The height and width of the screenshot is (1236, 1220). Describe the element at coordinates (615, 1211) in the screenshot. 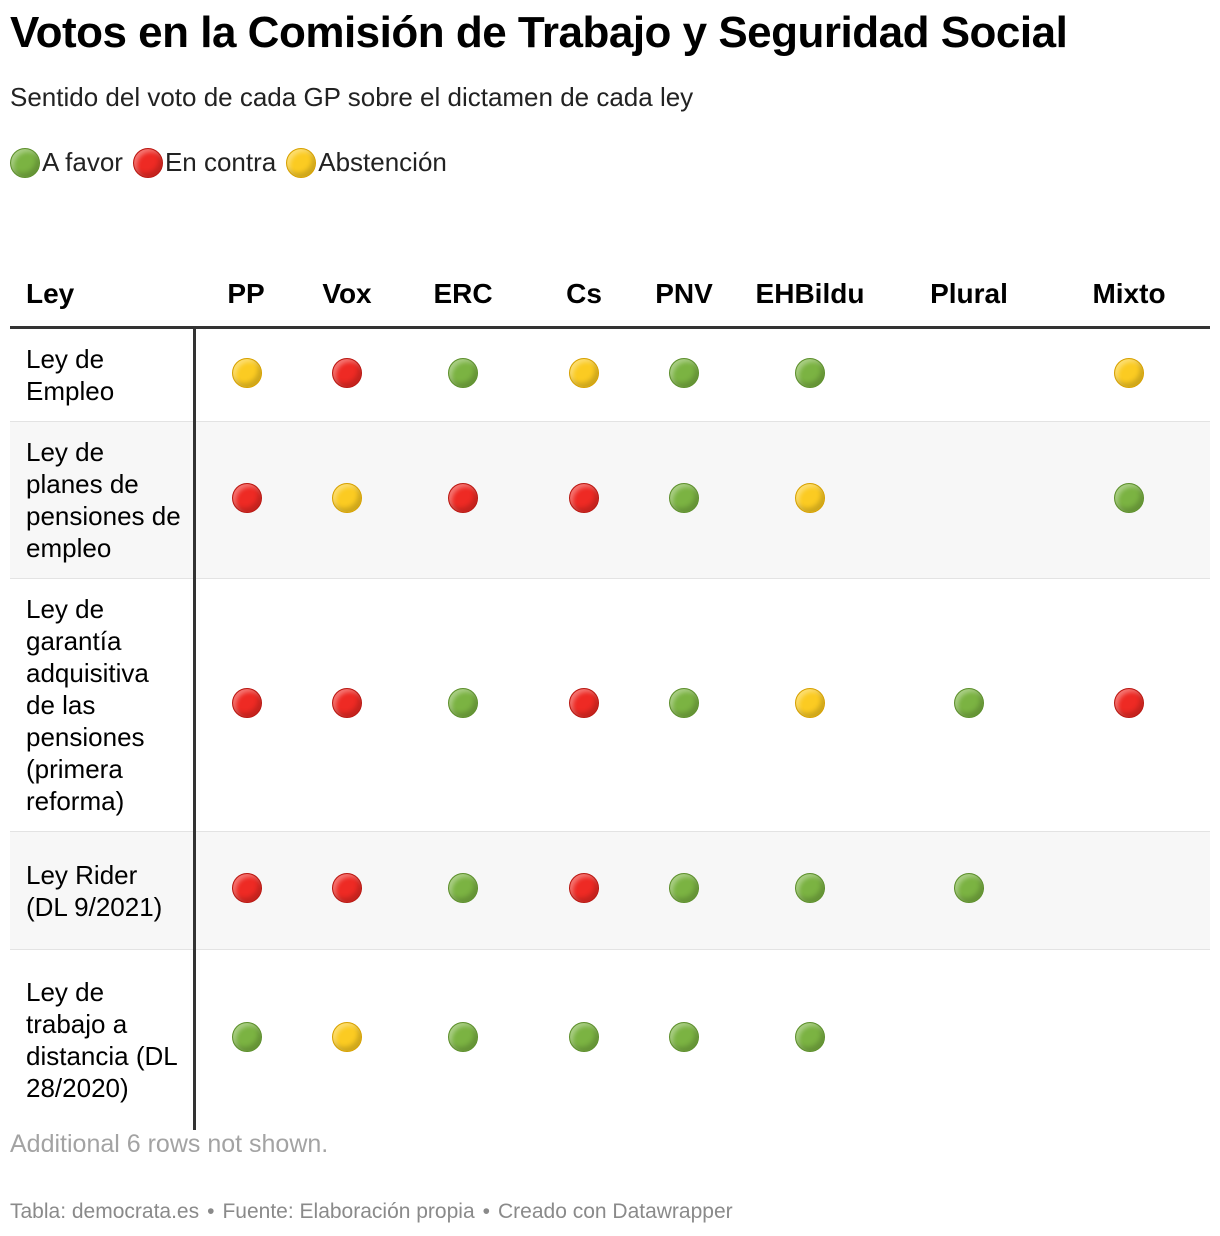

I see `footer-creado: Creado con Datawrapper` at that location.